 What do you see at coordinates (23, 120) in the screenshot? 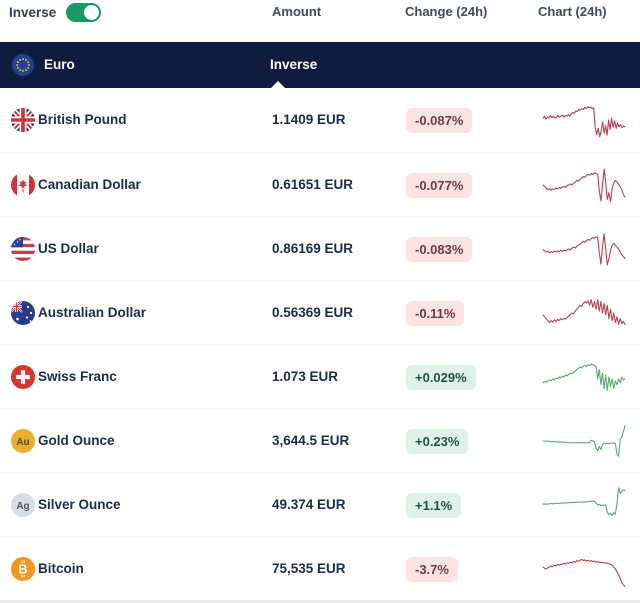
I see `uk-flag-icon` at bounding box center [23, 120].